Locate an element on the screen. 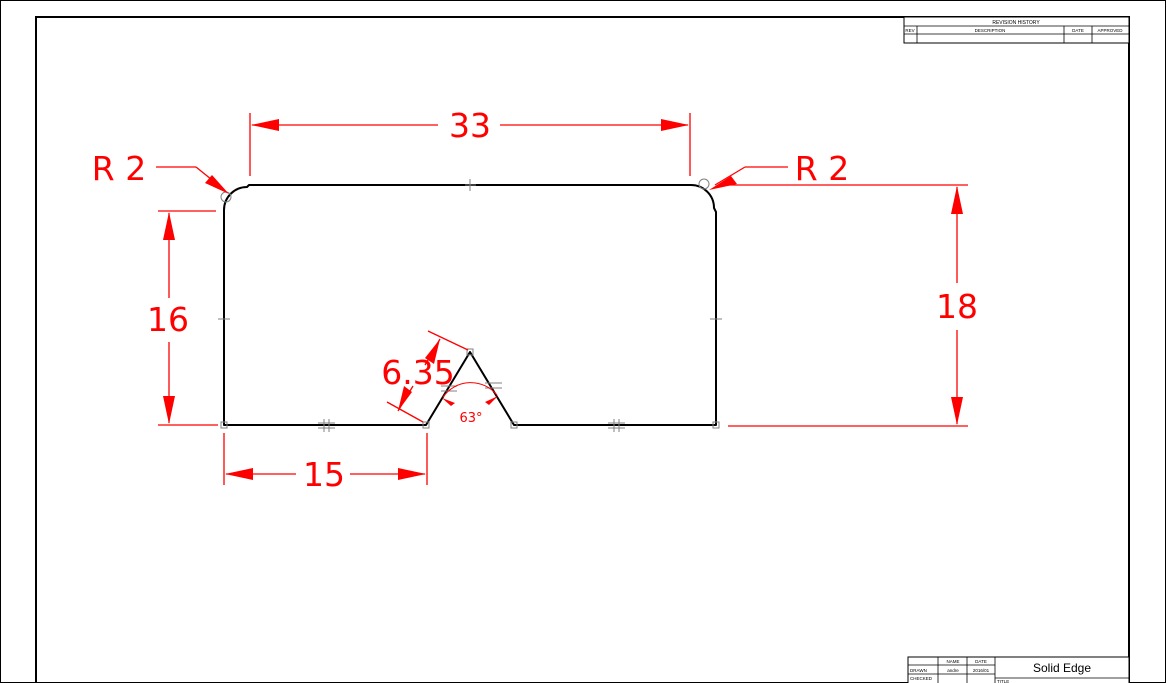 The image size is (1167, 683). dim-33-arrow-right is located at coordinates (675, 125).